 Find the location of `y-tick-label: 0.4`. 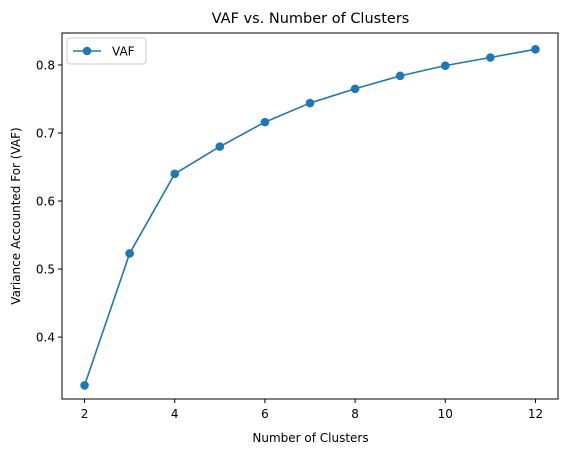

y-tick-label: 0.4 is located at coordinates (45, 338).